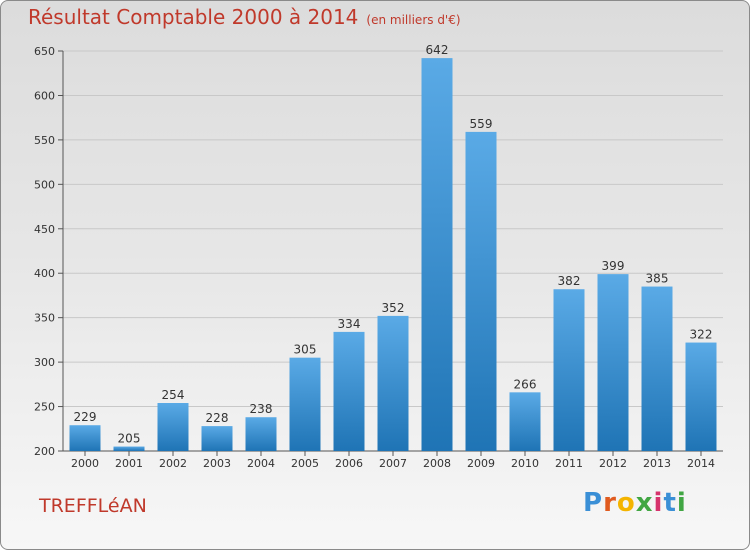 Image resolution: width=750 pixels, height=550 pixels. What do you see at coordinates (44, 362) in the screenshot?
I see `y-tick-label: 300` at bounding box center [44, 362].